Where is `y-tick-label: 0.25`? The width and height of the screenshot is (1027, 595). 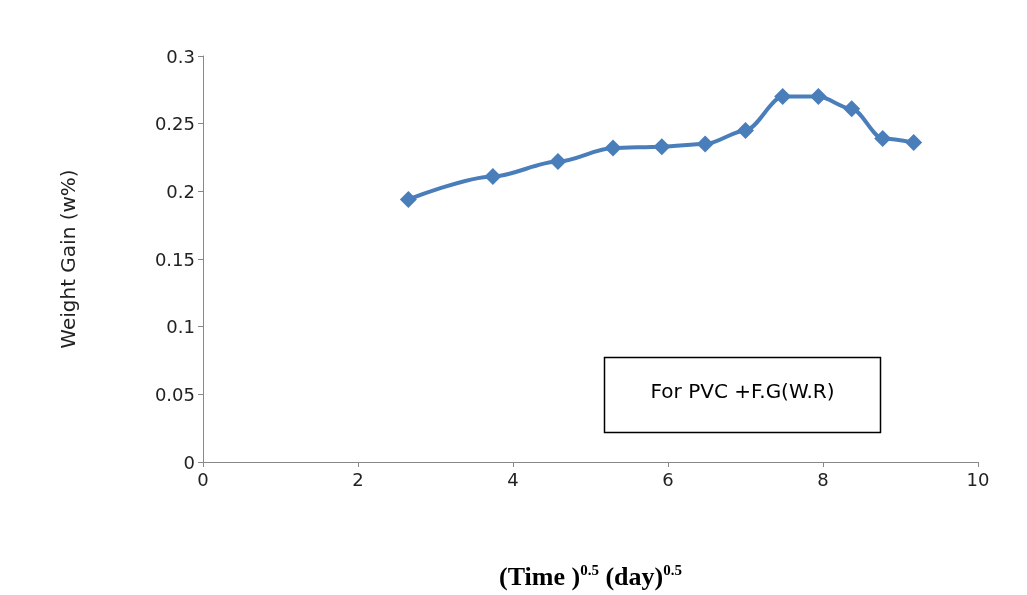
y-tick-label: 0.25 is located at coordinates (174, 124).